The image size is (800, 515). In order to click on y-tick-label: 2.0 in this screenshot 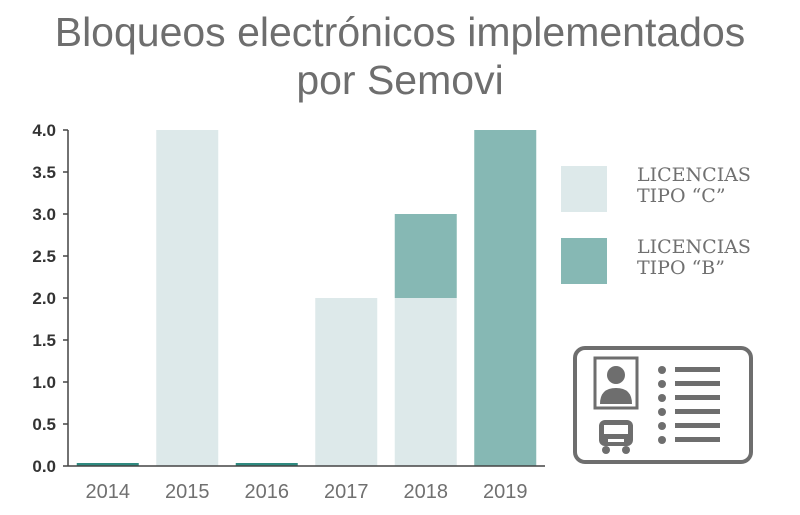, I will do `click(44, 298)`.